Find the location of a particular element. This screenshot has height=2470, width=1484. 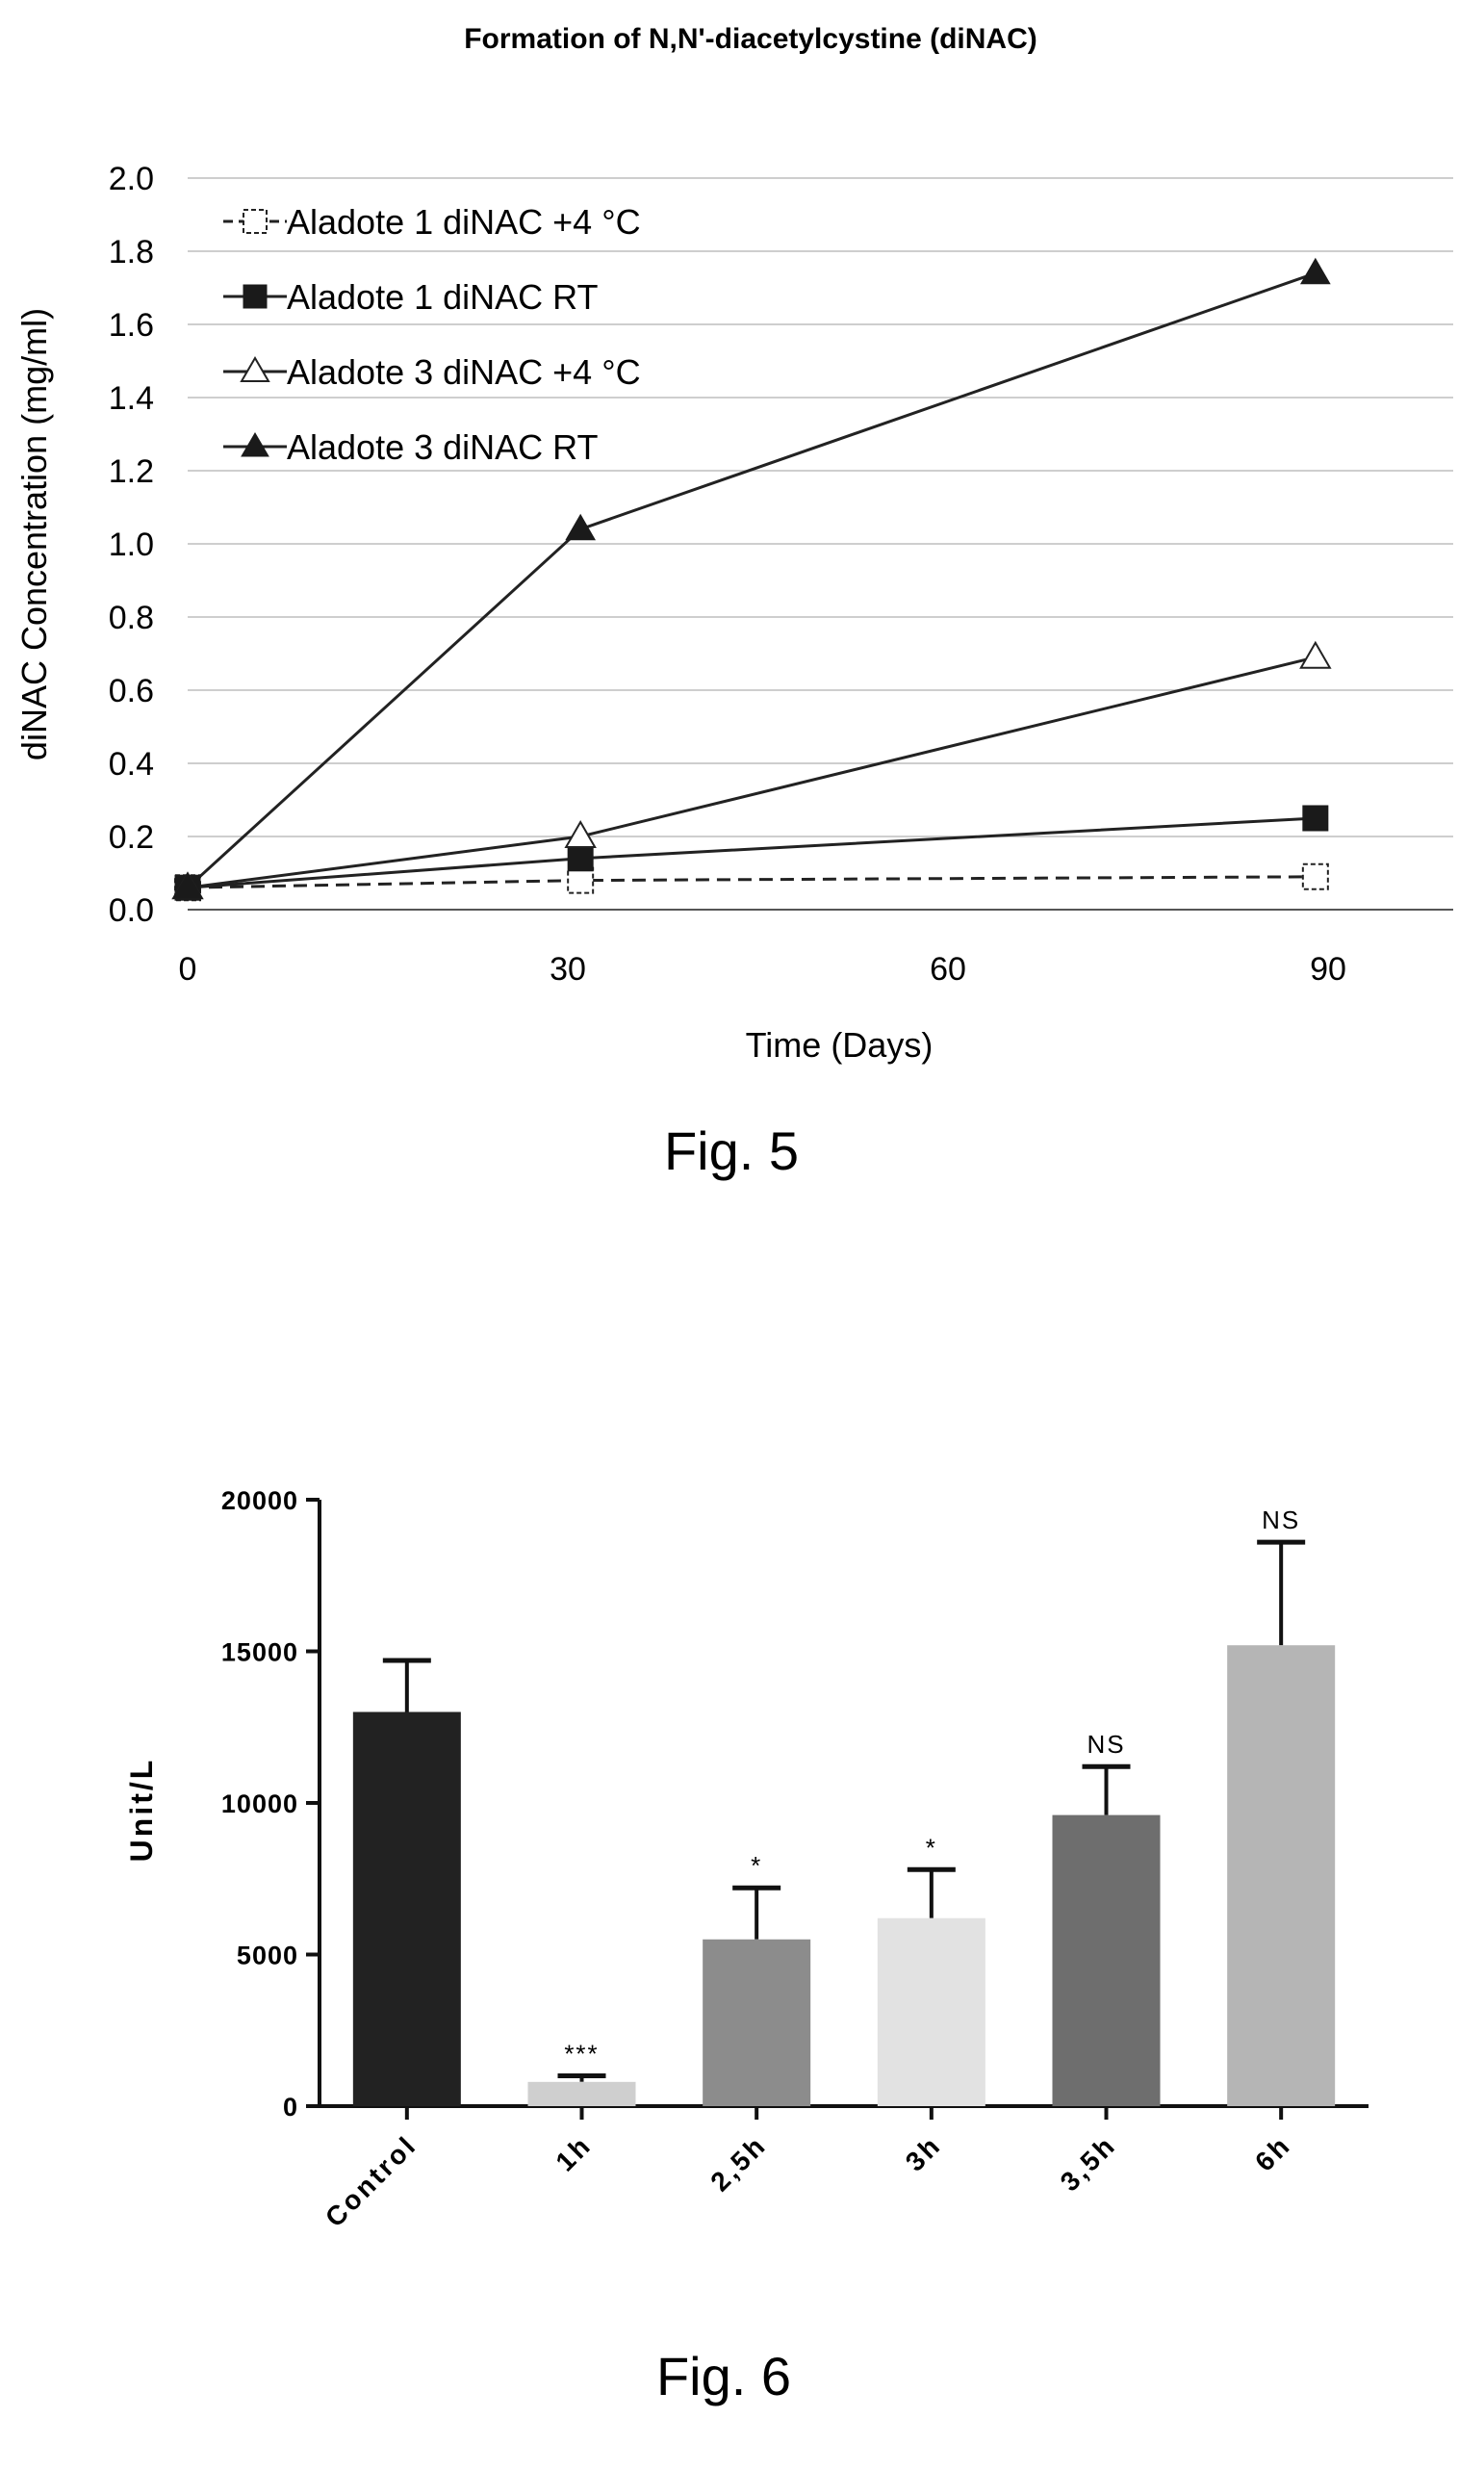

y-tick-label: 0.6 is located at coordinates (131, 691).